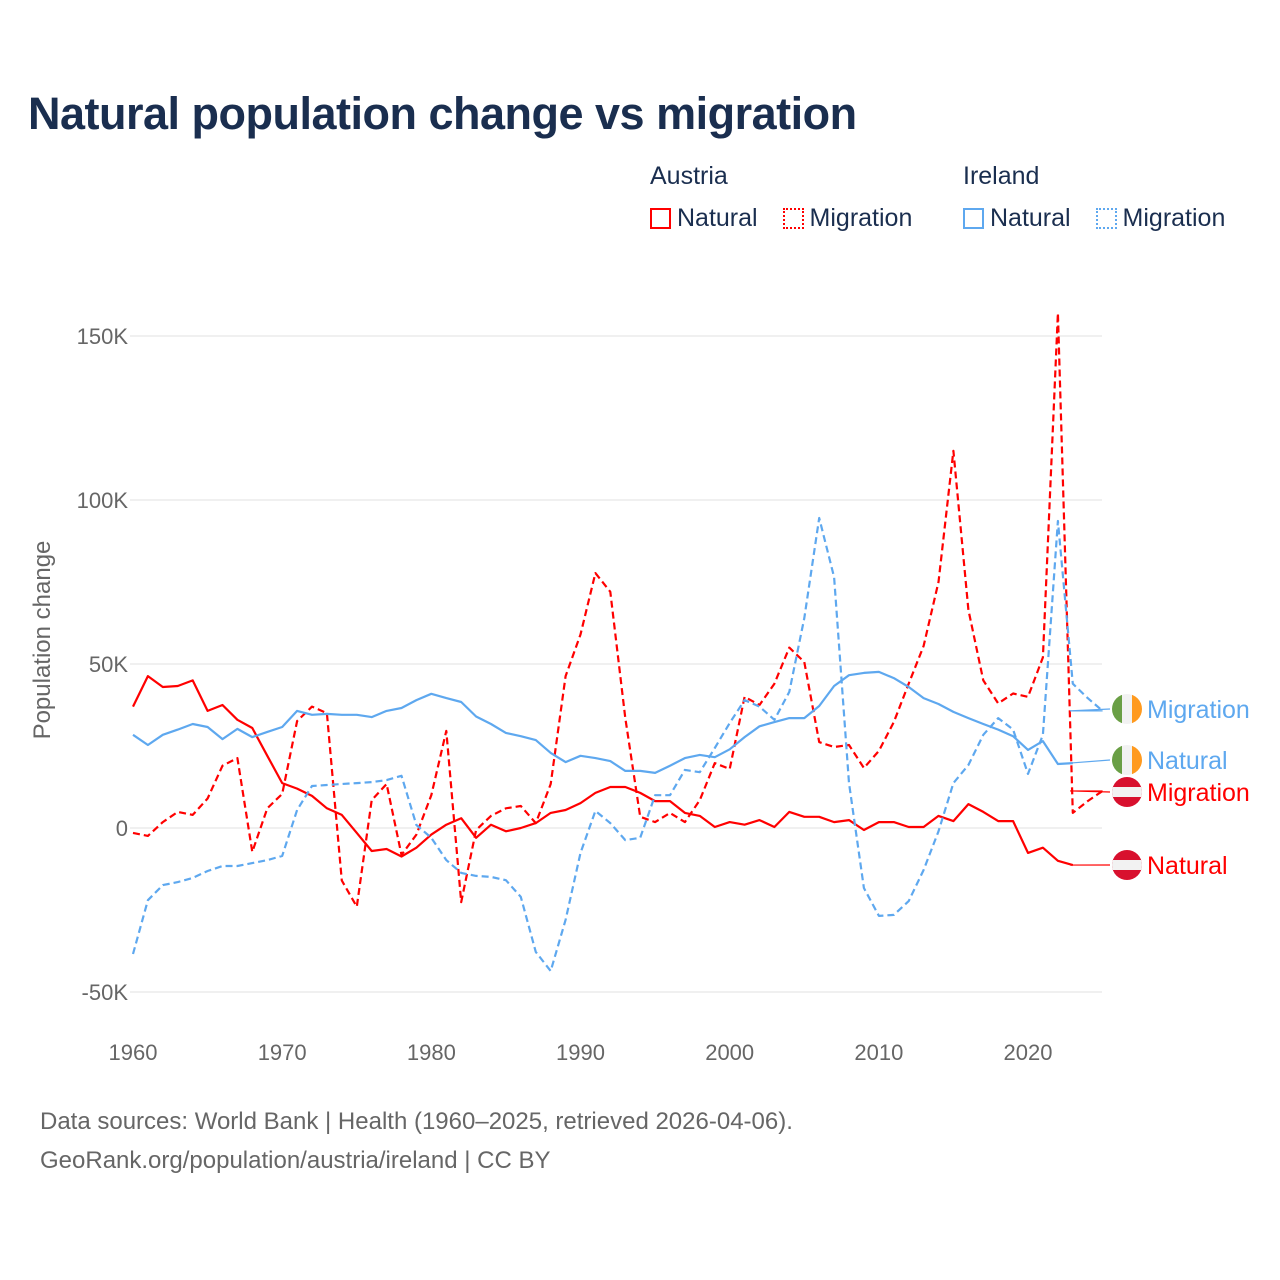 Image resolution: width=1280 pixels, height=1280 pixels. What do you see at coordinates (790, 199) in the screenshot?
I see `legend-austria: Austria Natural Migration` at bounding box center [790, 199].